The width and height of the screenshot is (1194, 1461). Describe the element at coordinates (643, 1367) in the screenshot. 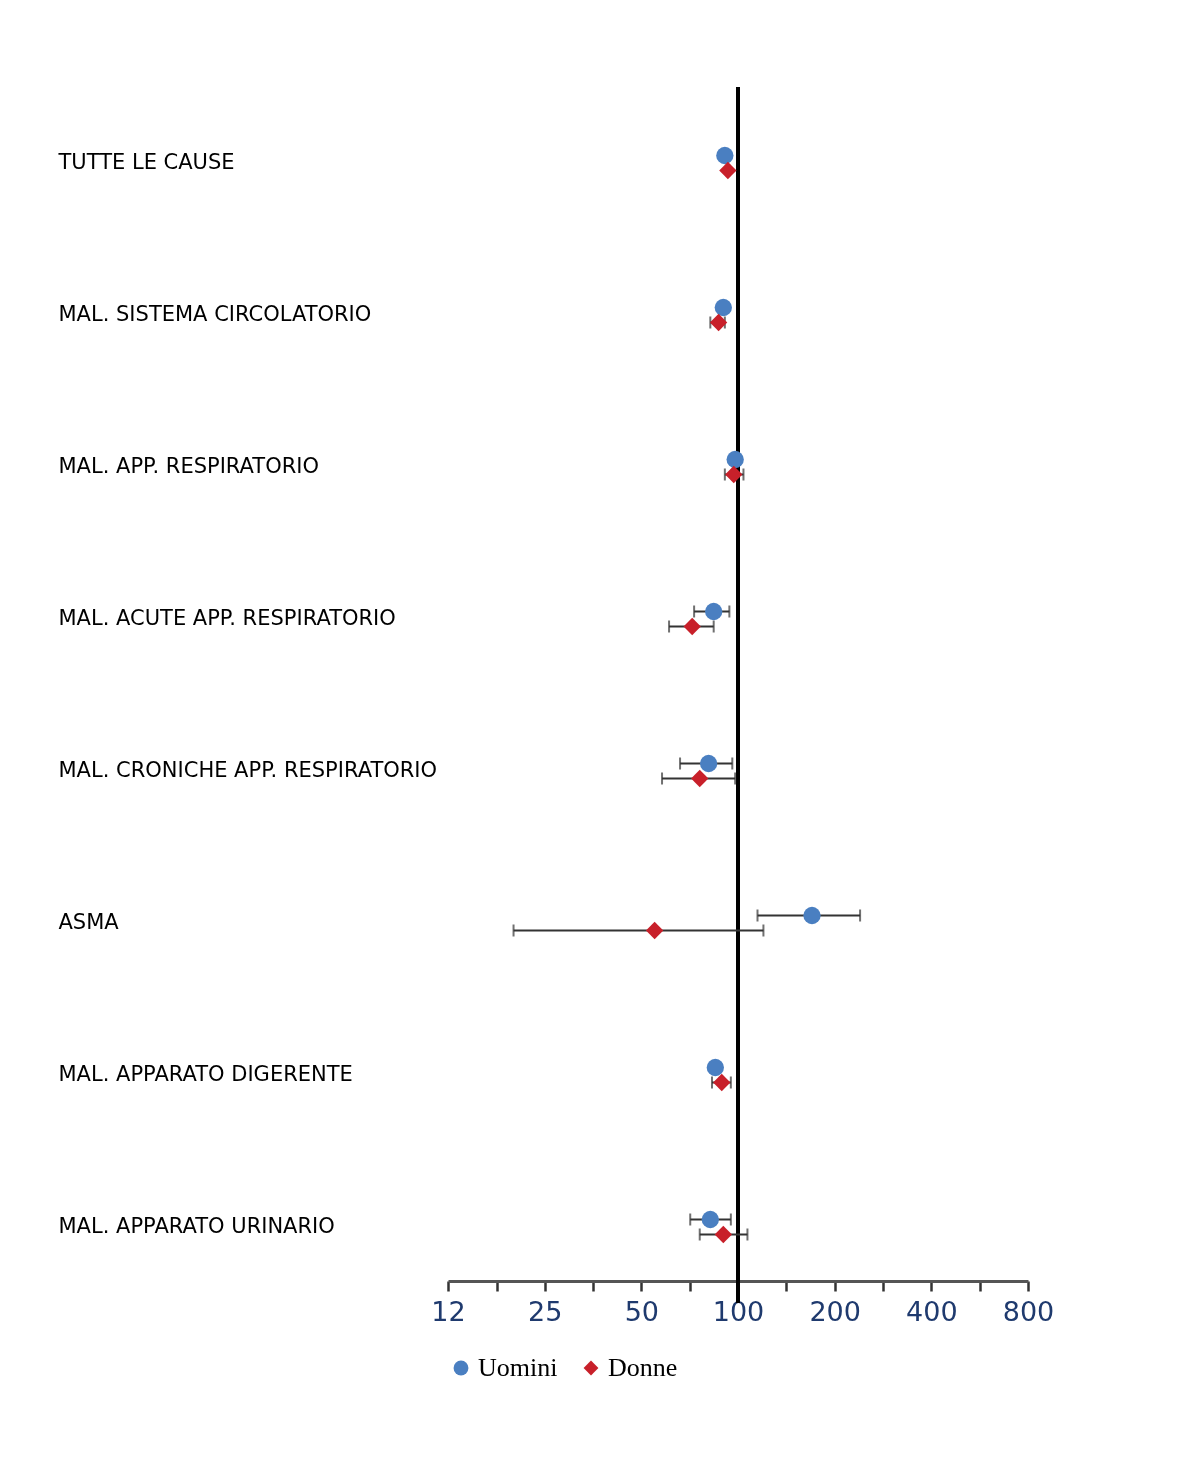

I see `legend-label: Donne` at that location.